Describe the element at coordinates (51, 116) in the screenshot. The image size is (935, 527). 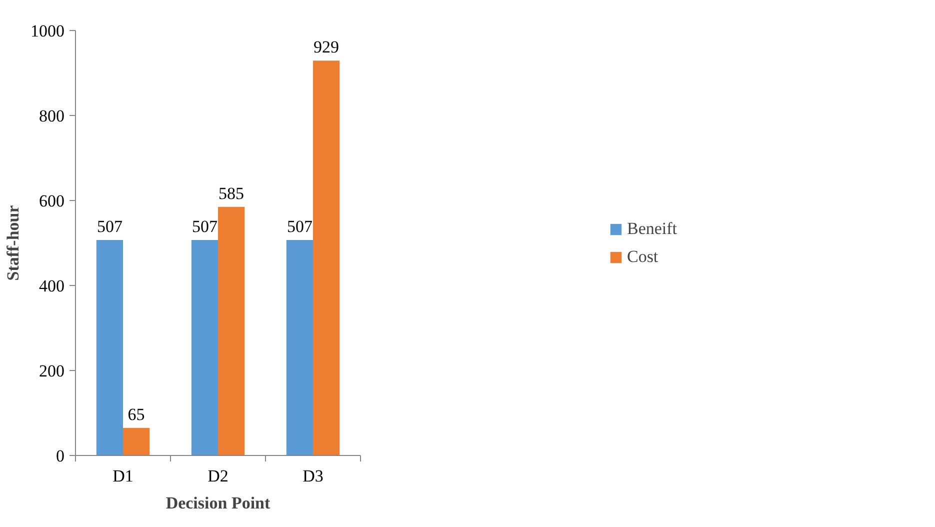
I see `y-tick-label: 800` at that location.